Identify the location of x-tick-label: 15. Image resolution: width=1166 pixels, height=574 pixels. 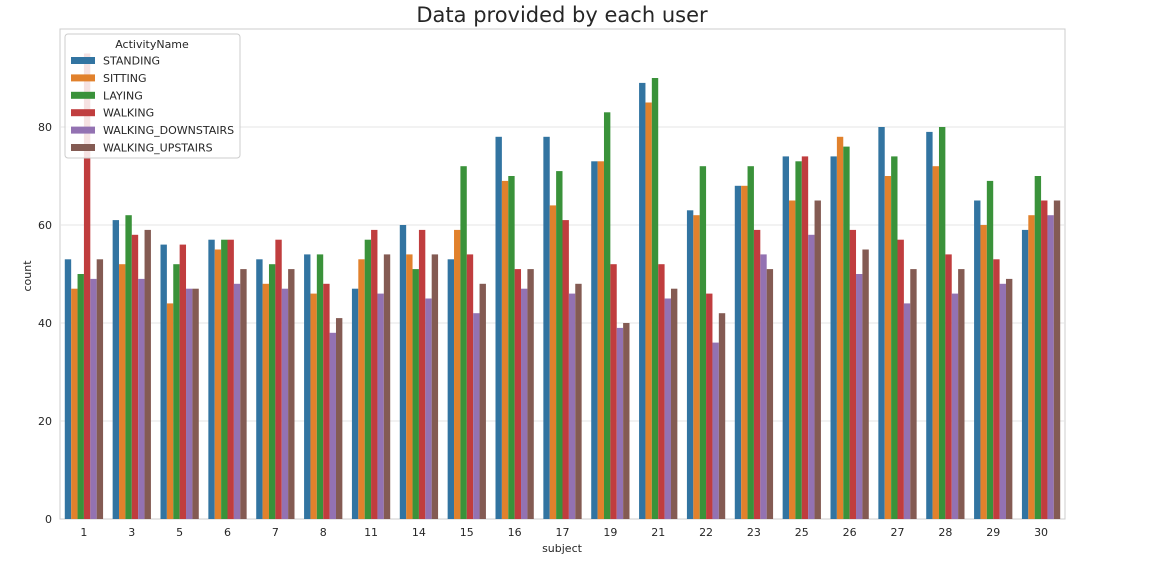
(467, 532).